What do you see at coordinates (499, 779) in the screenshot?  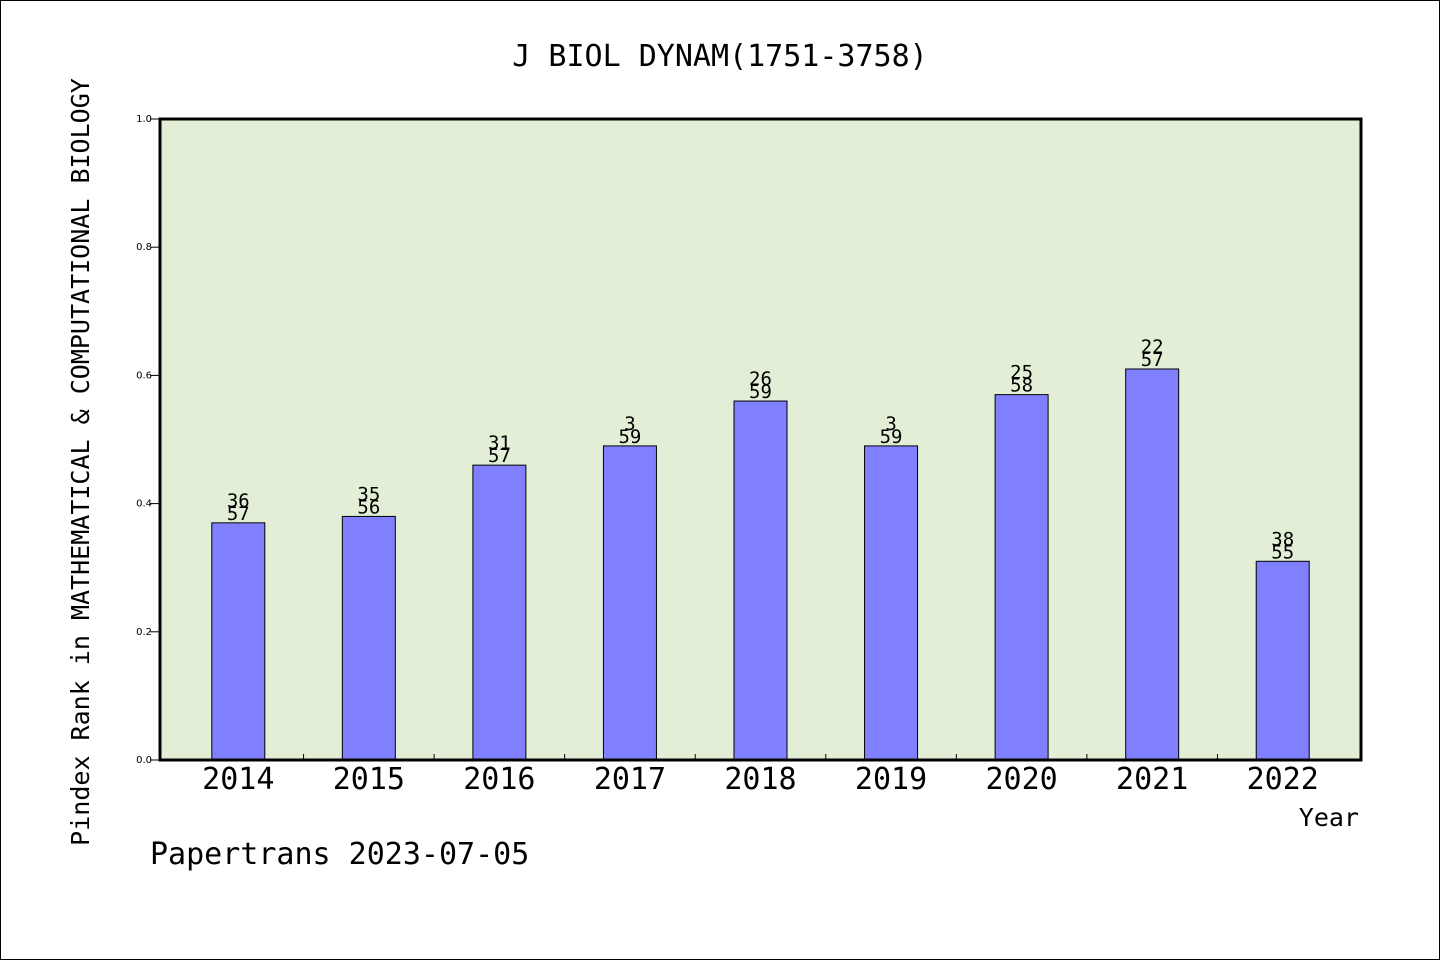 I see `x-tick-label: 2016` at bounding box center [499, 779].